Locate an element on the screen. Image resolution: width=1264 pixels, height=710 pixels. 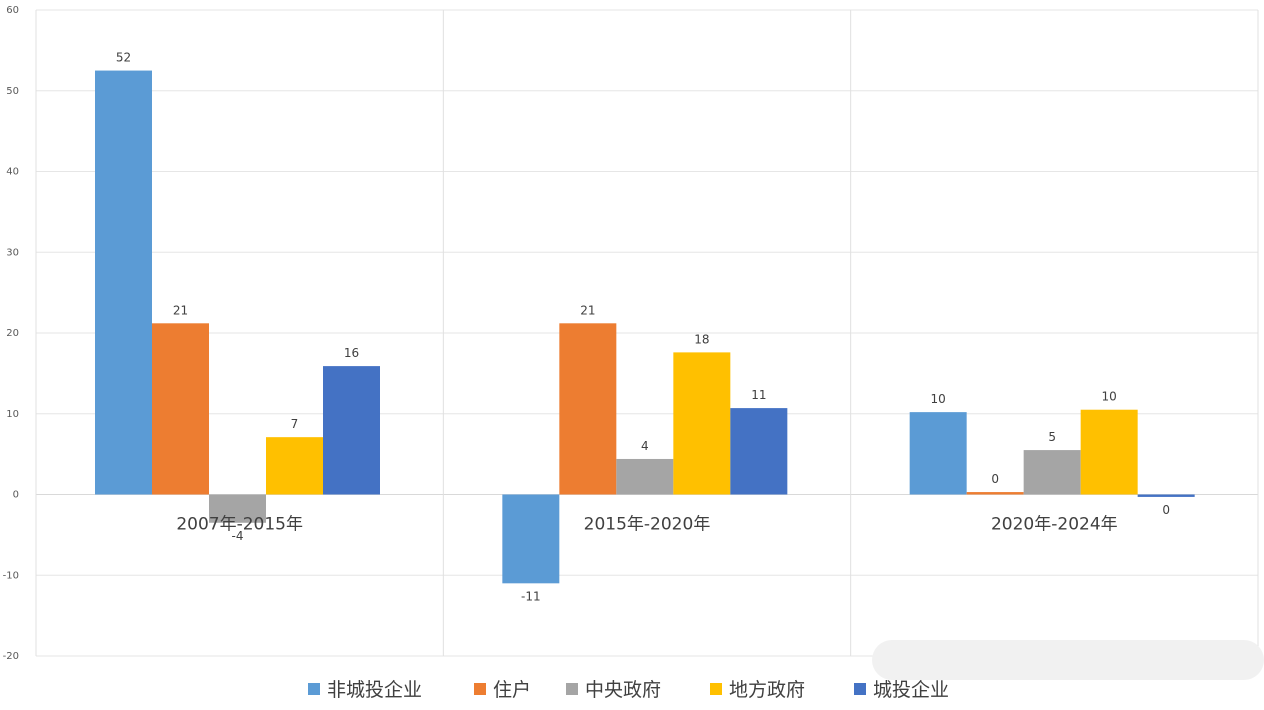
legend: 非城投企业 住户 中央政府 地方政府 城投企业 is located at coordinates (628, 690).